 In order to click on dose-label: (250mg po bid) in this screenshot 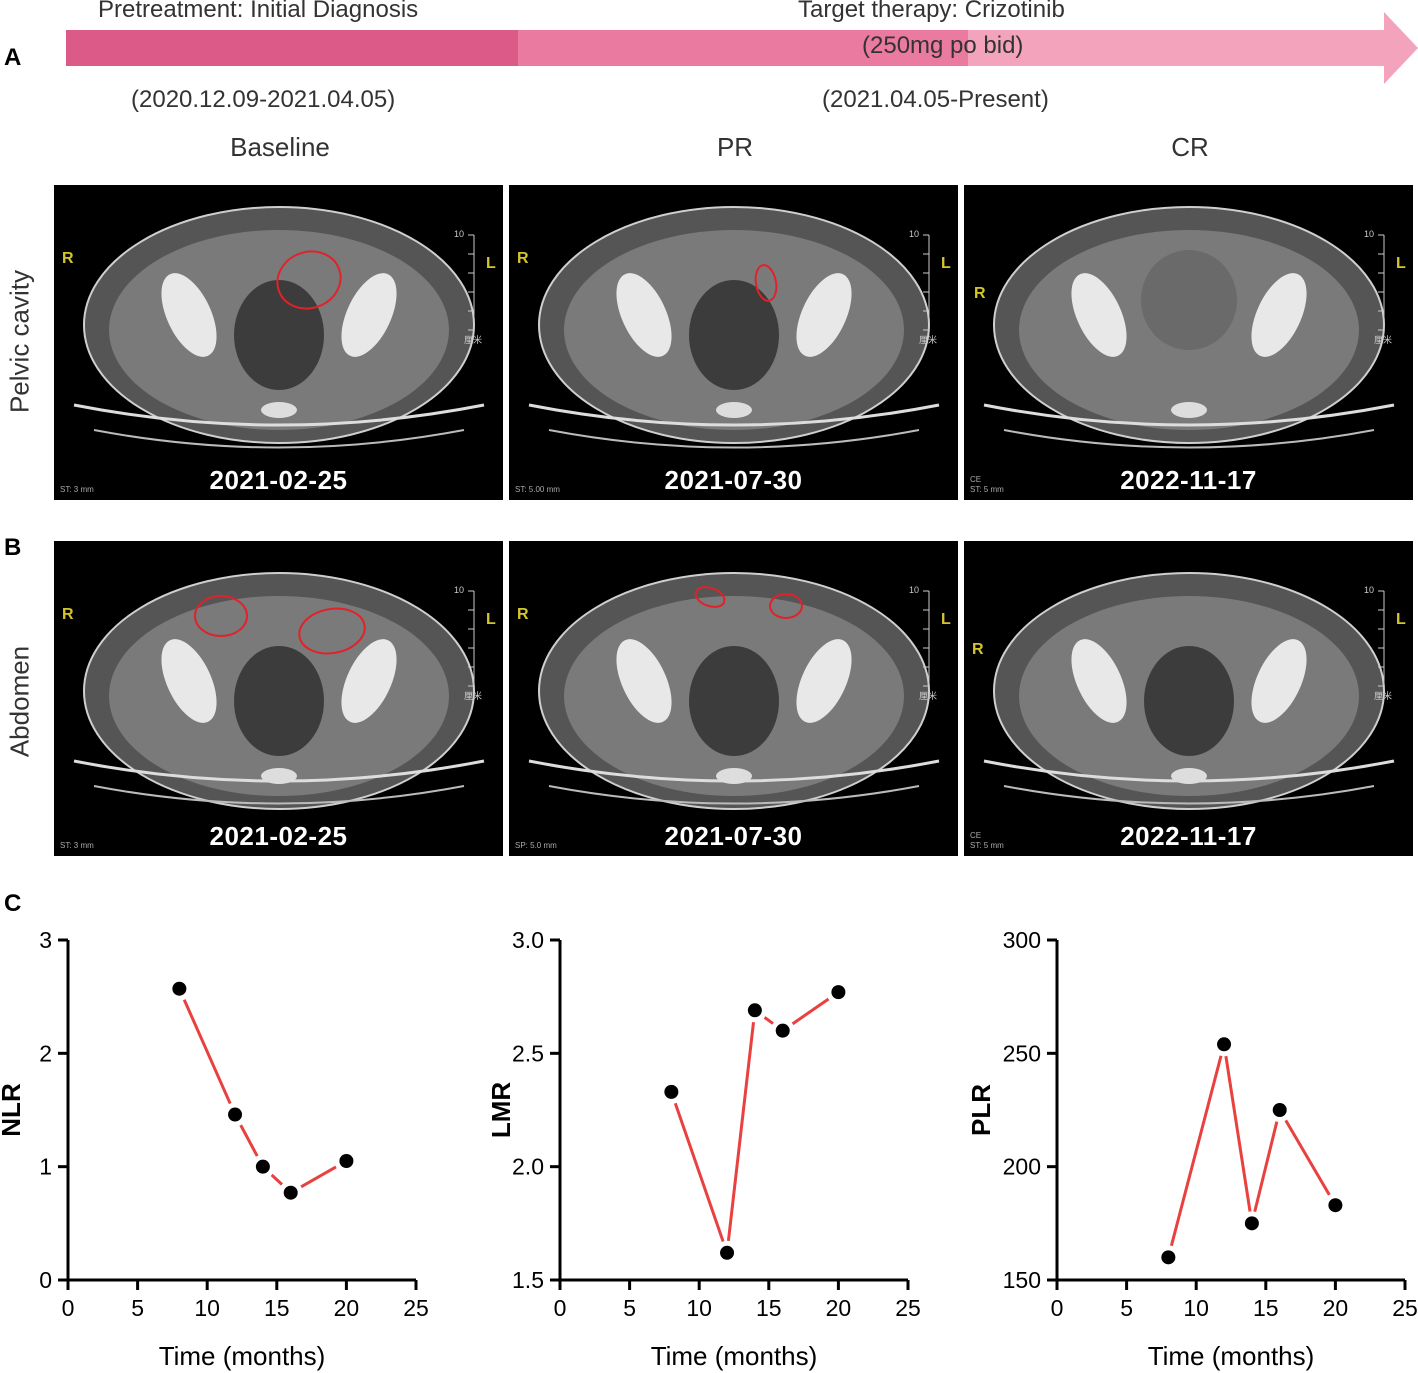, I will do `click(943, 45)`.